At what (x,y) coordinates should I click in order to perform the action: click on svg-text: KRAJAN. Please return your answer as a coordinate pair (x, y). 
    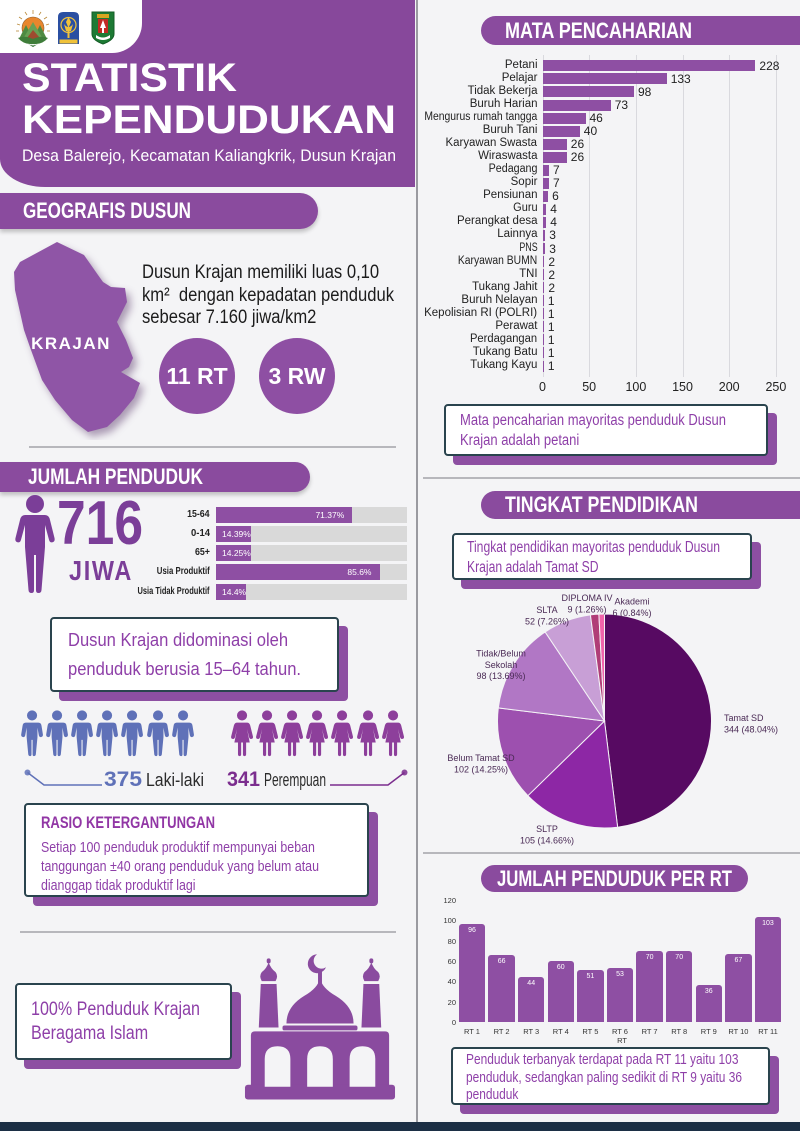
    Looking at the image, I should click on (71, 343).